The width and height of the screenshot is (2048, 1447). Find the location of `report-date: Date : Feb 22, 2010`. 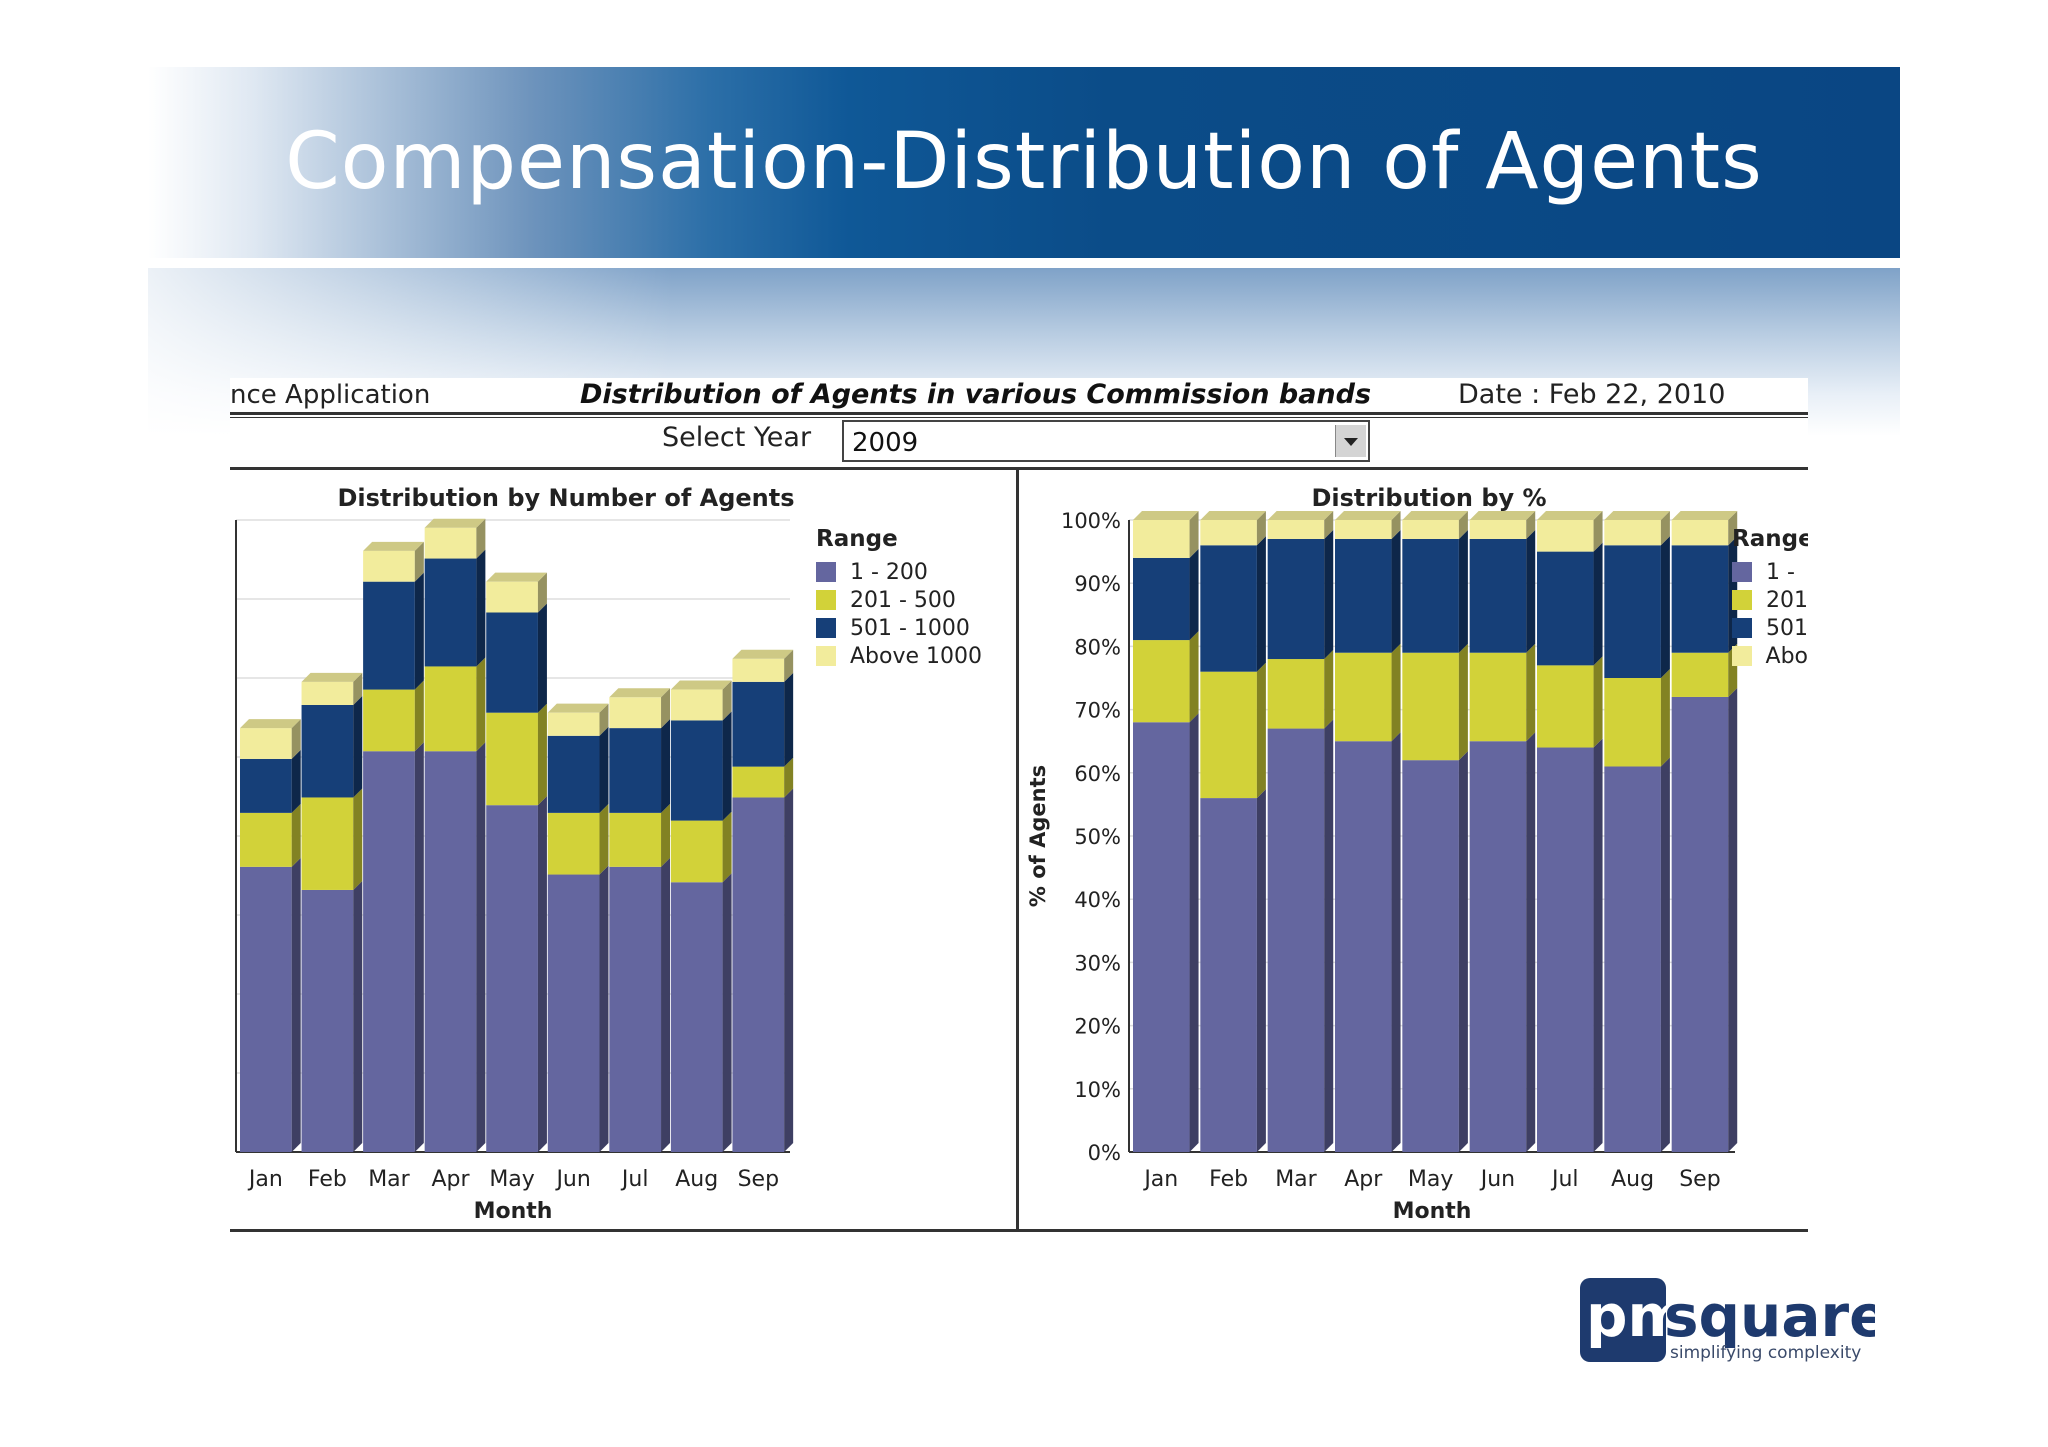

report-date: Date : Feb 22, 2010 is located at coordinates (1592, 394).